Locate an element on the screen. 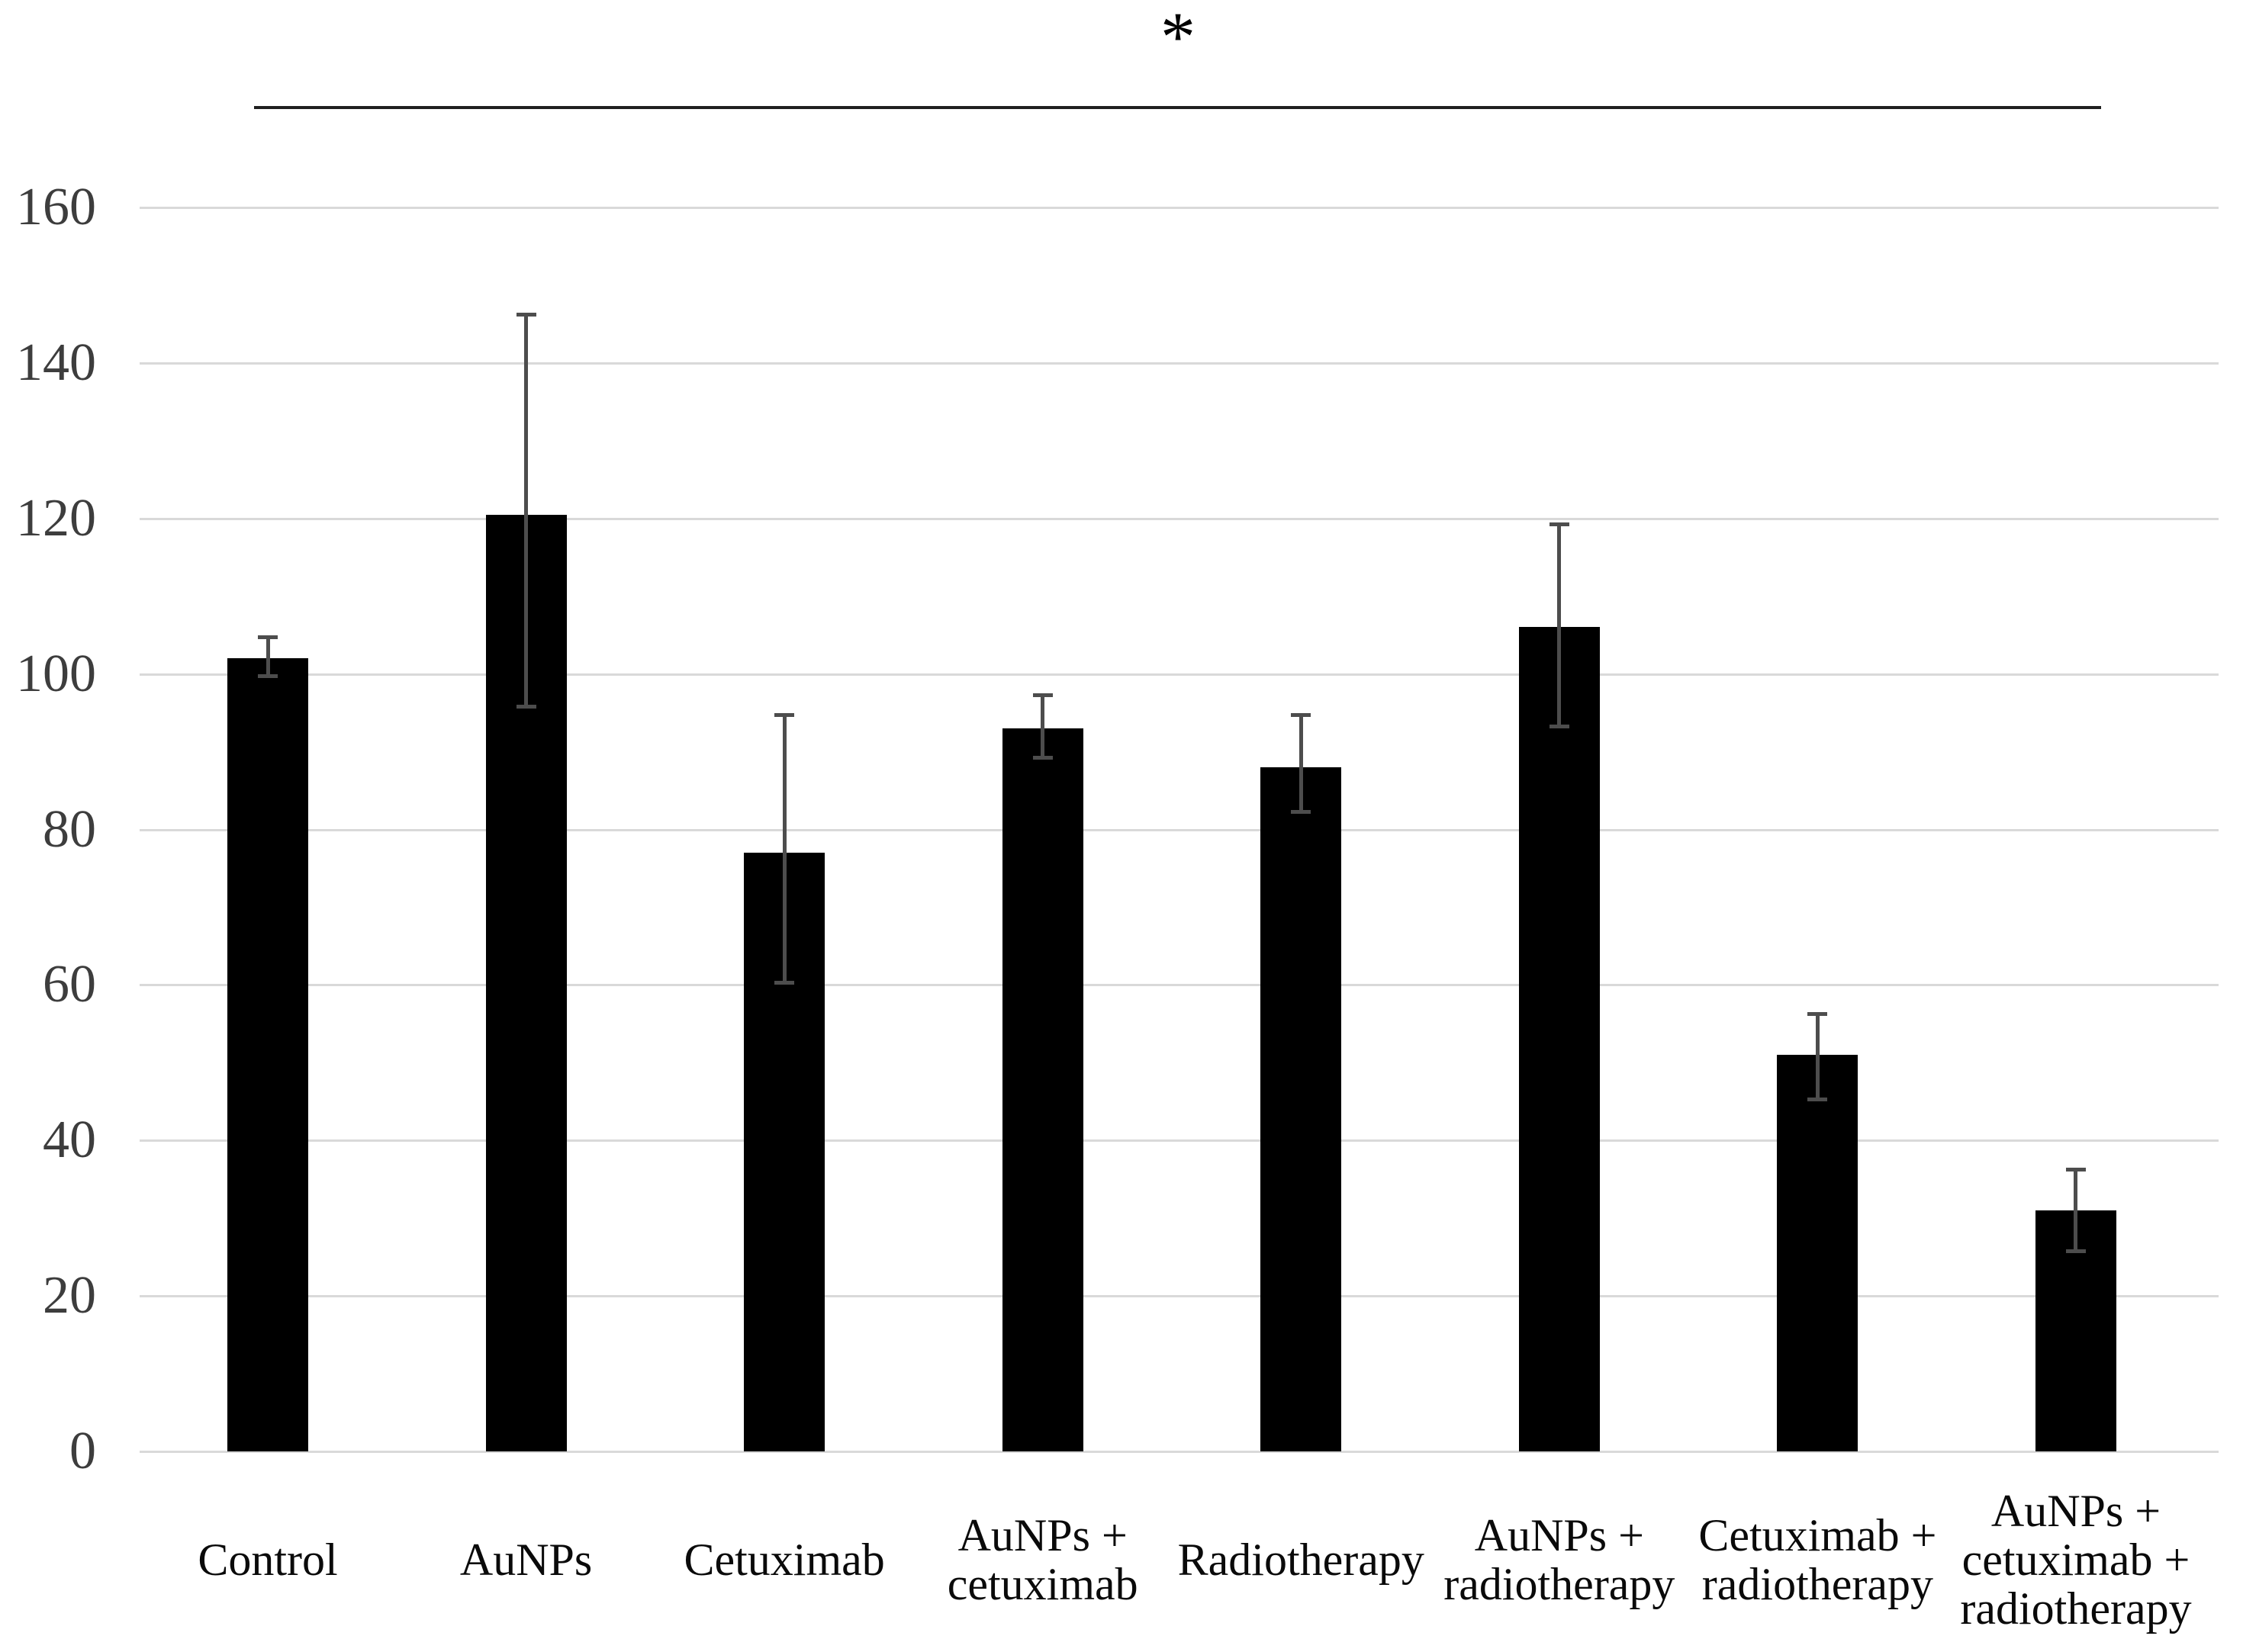 This screenshot has height=1652, width=2243. x-axis-label: AuNPs + radiotherapy is located at coordinates (1559, 1560).